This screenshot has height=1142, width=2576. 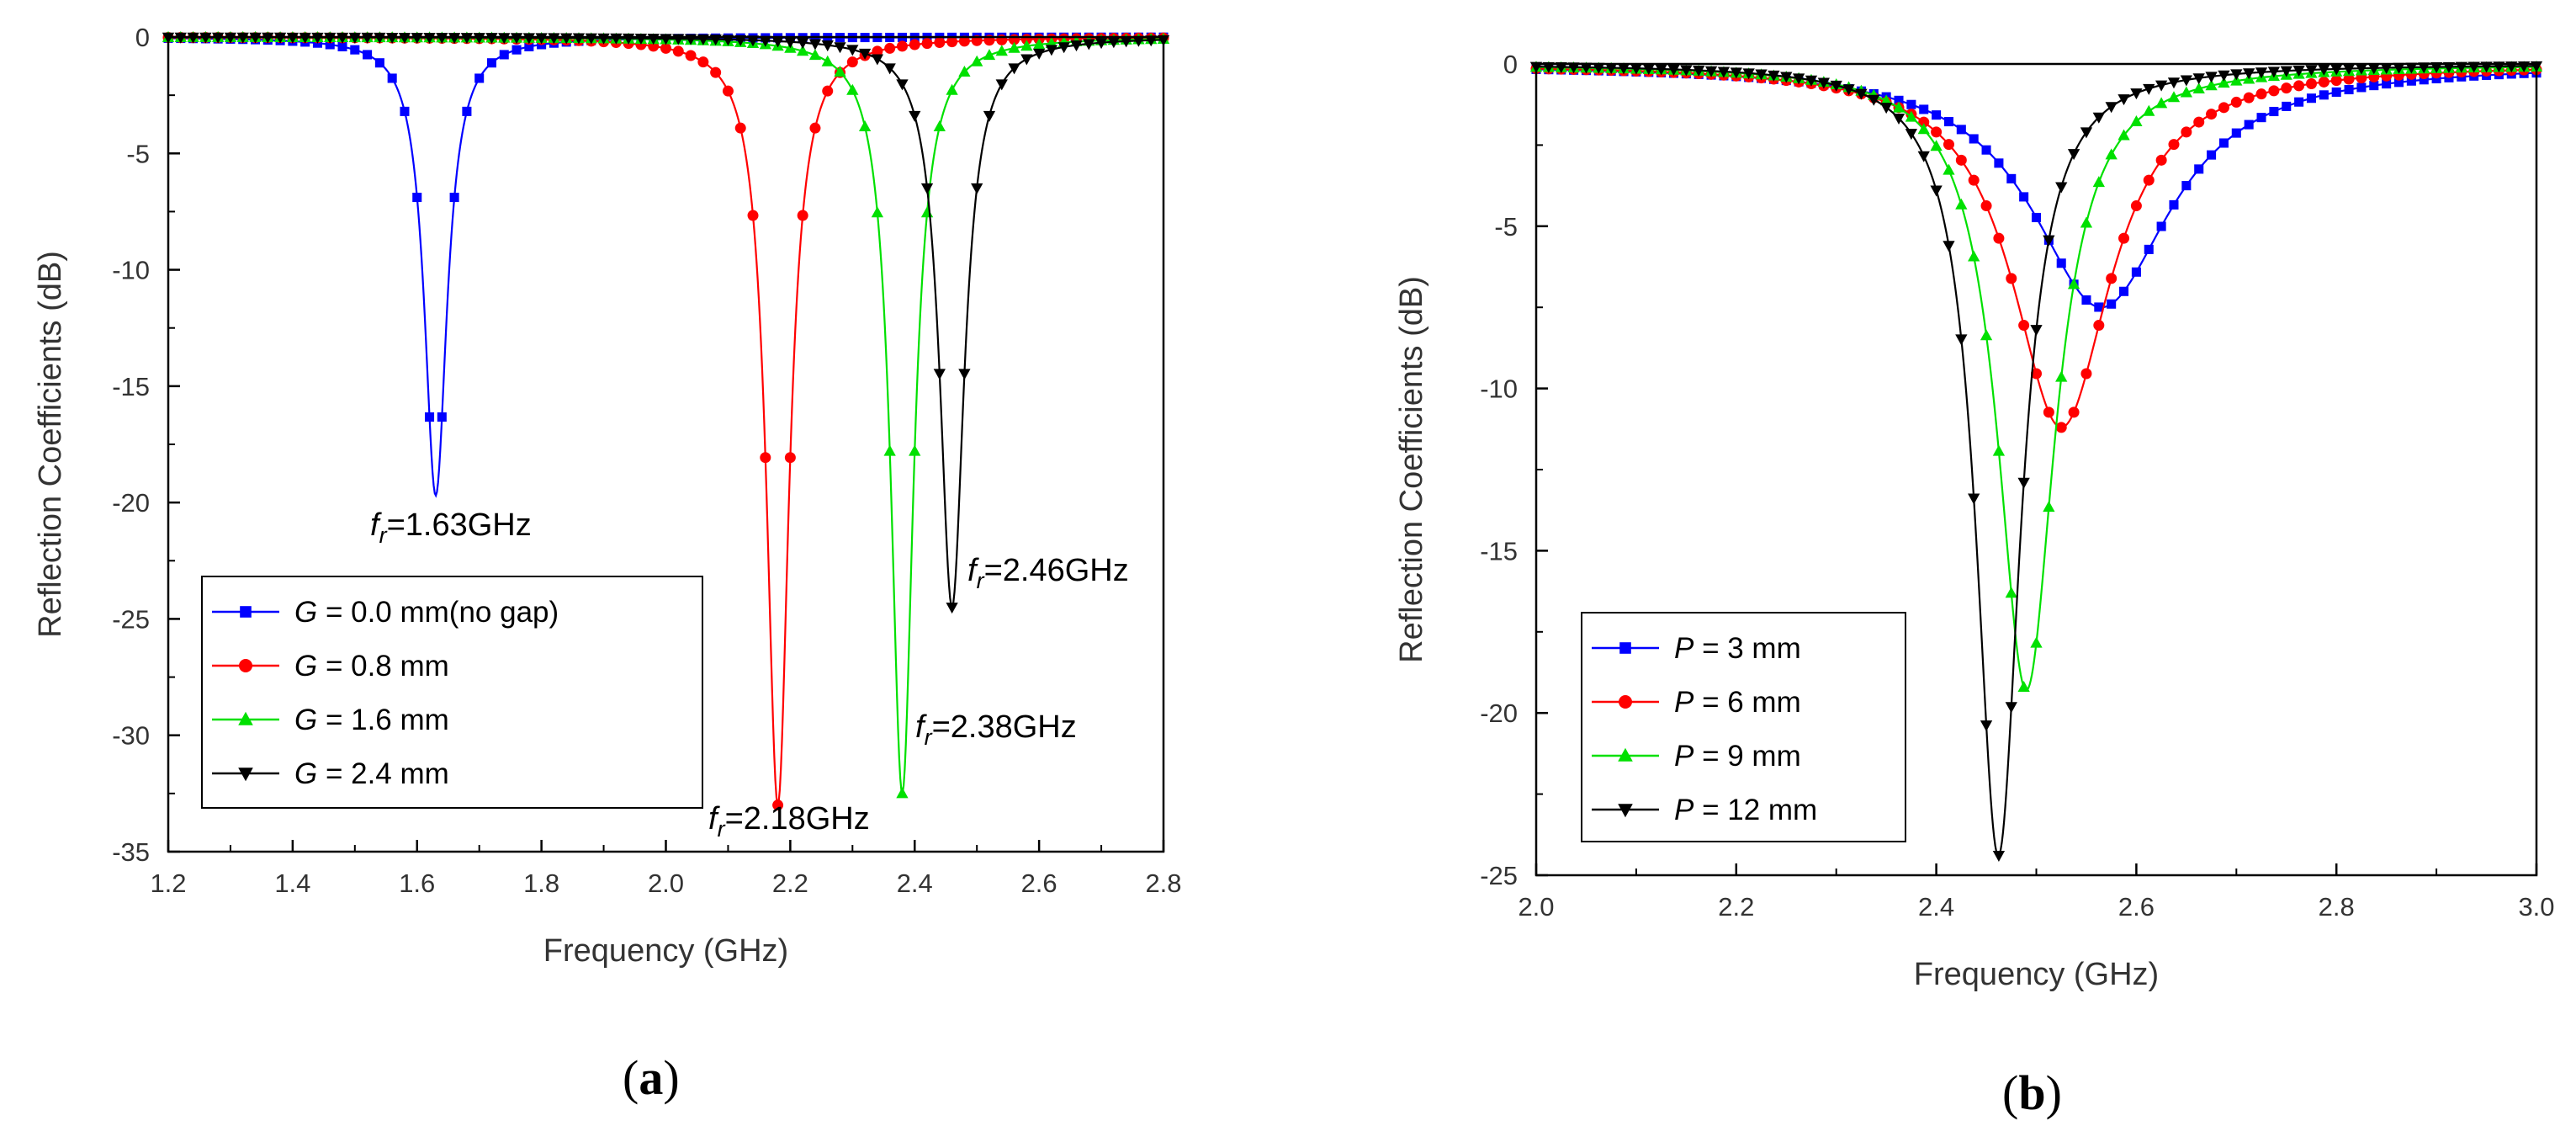 I want to click on legend-marker, so click(x=245, y=718).